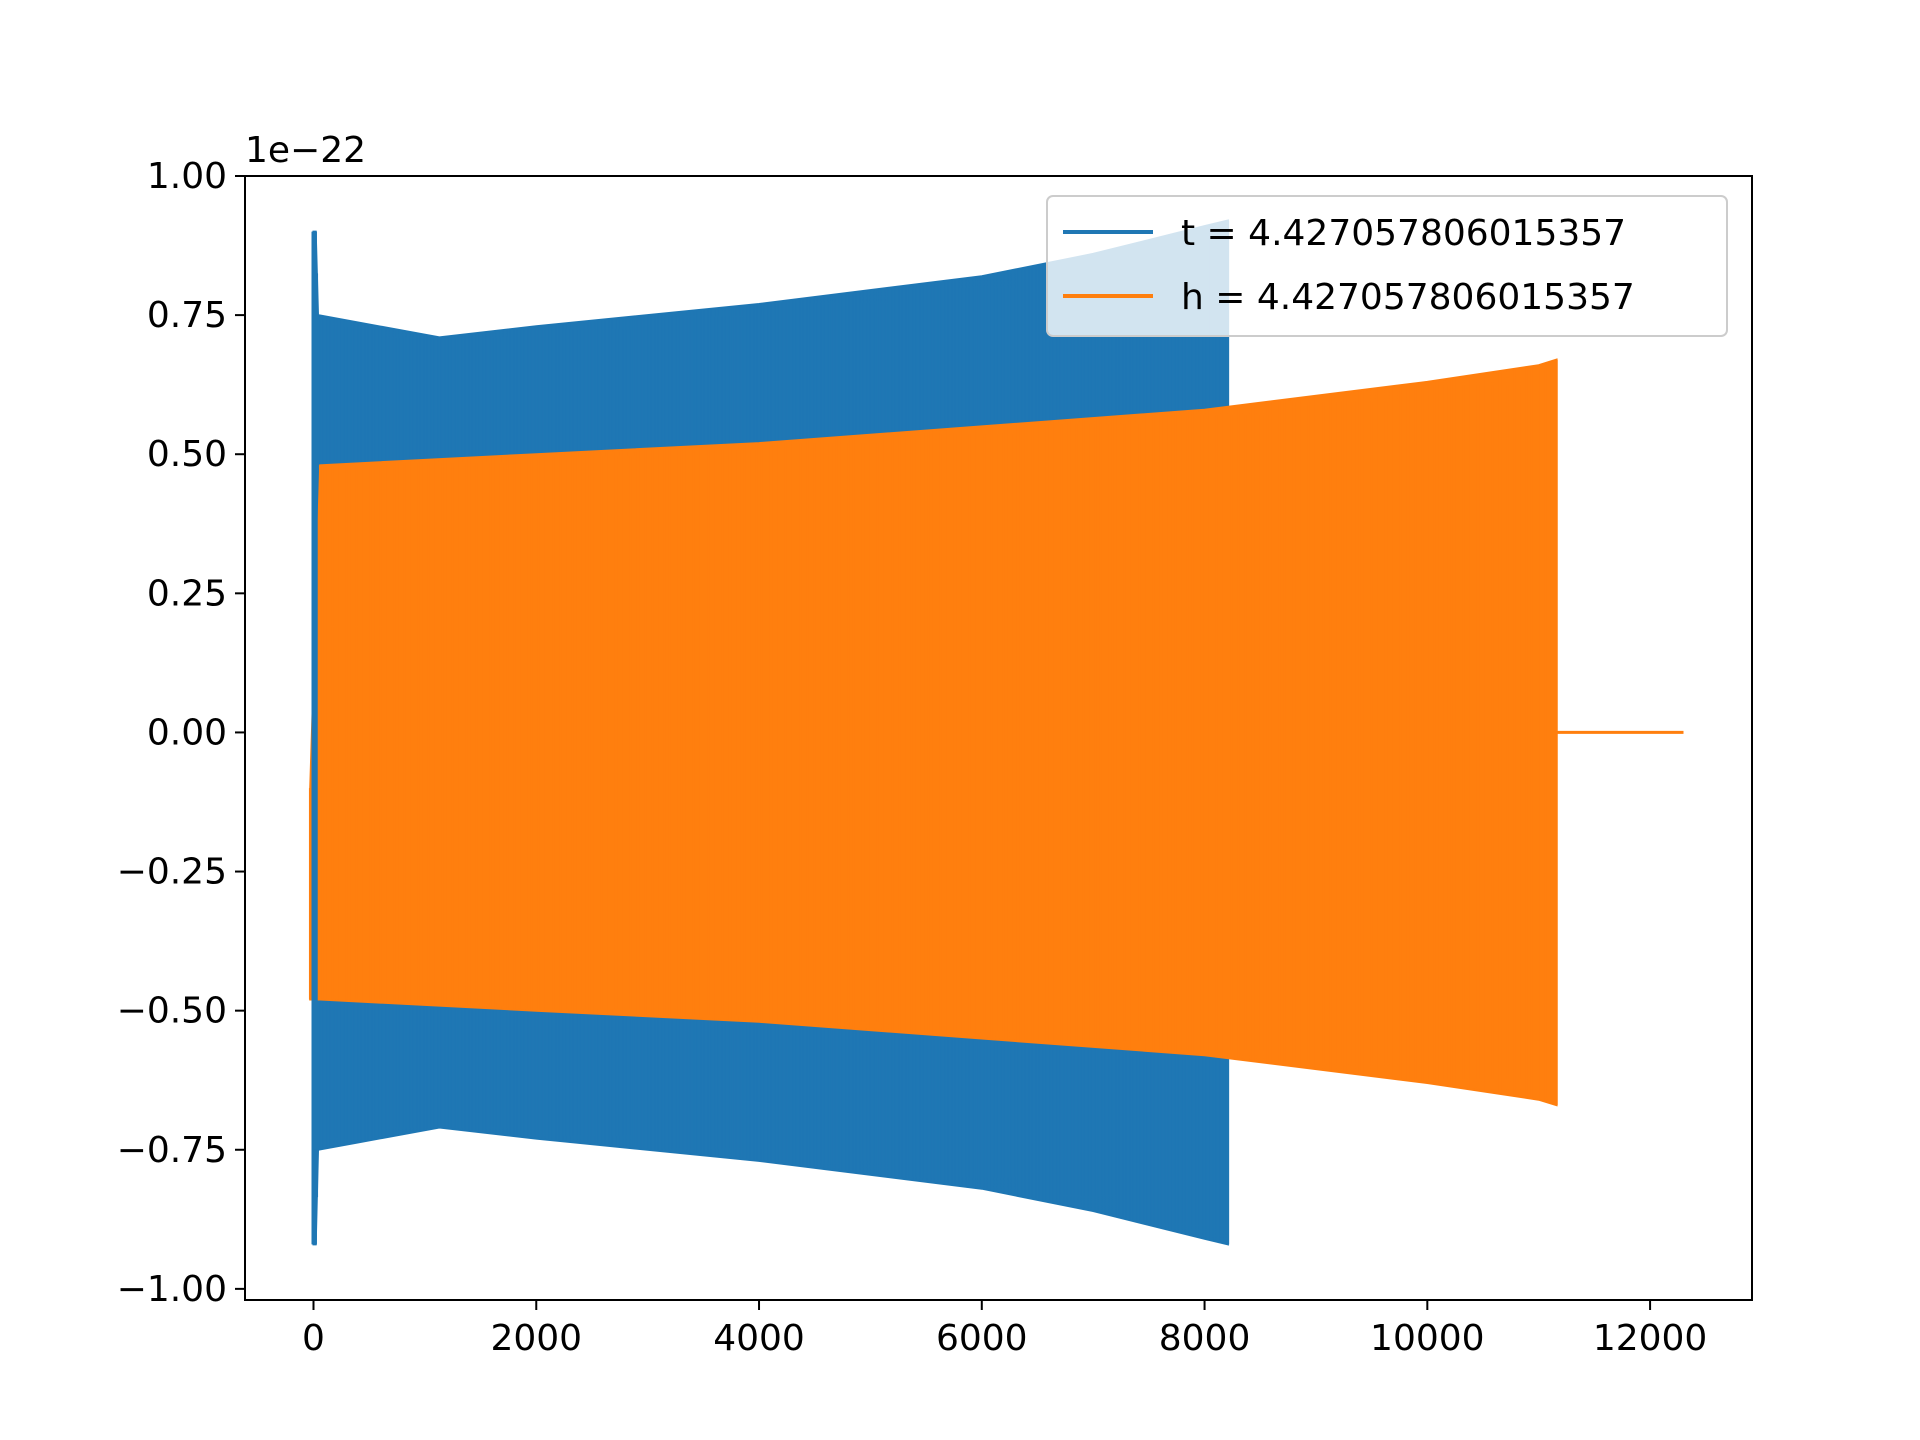  I want to click on y-tick-label: −0.75, so click(172, 1150).